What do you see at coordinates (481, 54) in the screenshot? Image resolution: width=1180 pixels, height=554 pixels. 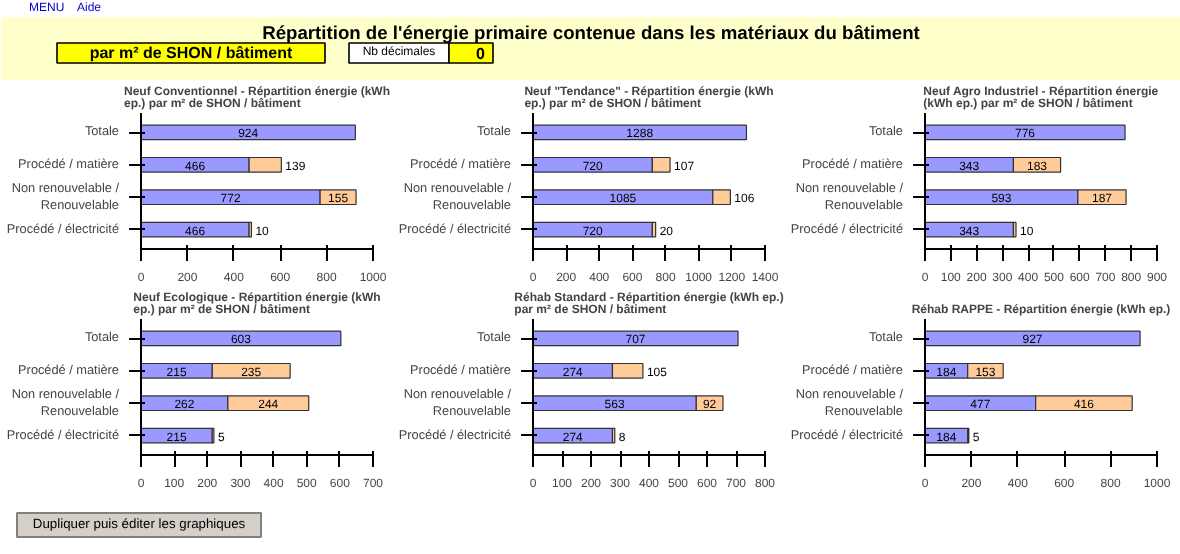 I see `text: 0` at bounding box center [481, 54].